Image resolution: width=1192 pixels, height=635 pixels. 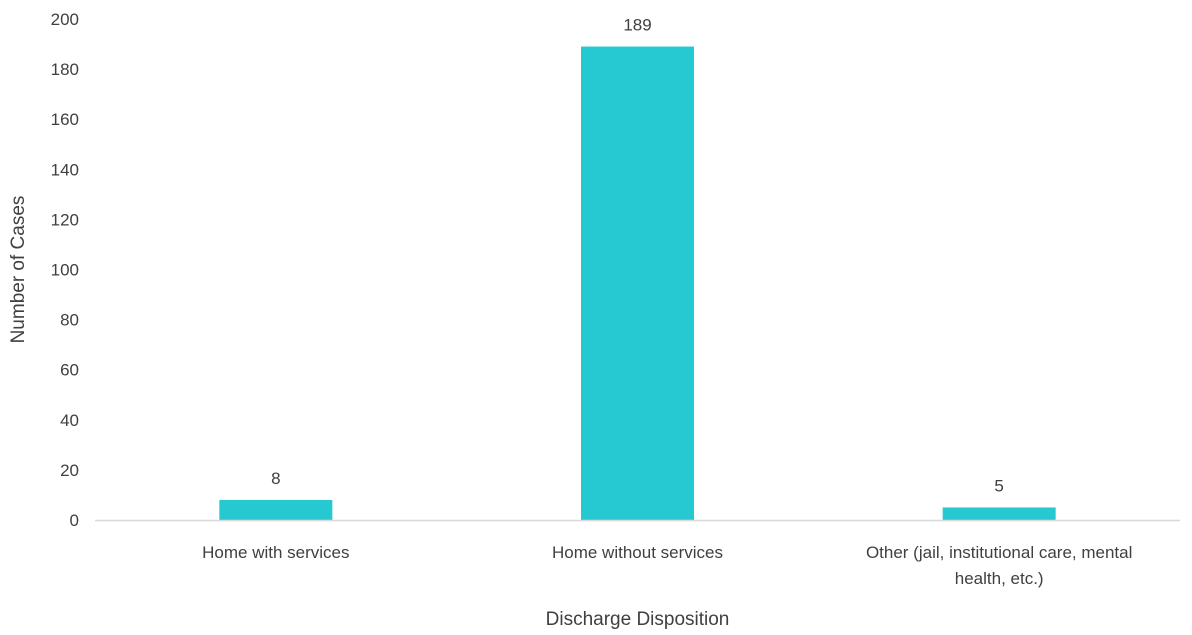 What do you see at coordinates (69, 320) in the screenshot?
I see `y-tick-label: 80` at bounding box center [69, 320].